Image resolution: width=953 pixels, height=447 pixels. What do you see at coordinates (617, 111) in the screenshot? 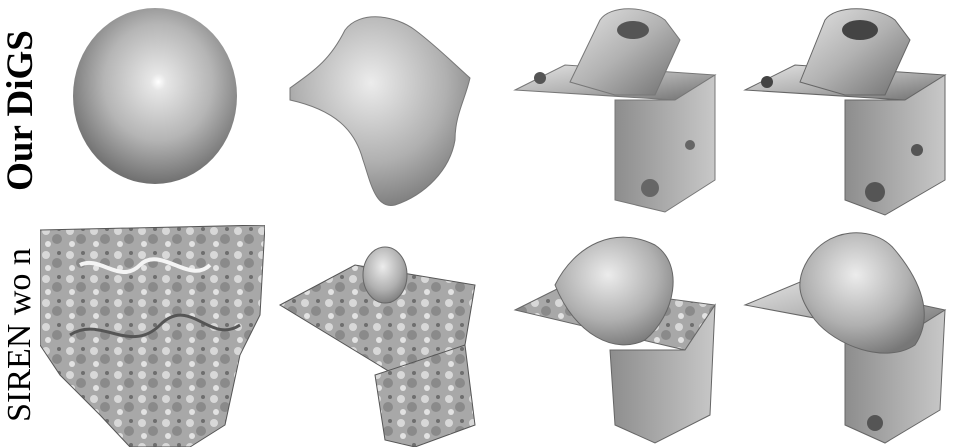
I see `panel-digs-bracket-coarse` at bounding box center [617, 111].